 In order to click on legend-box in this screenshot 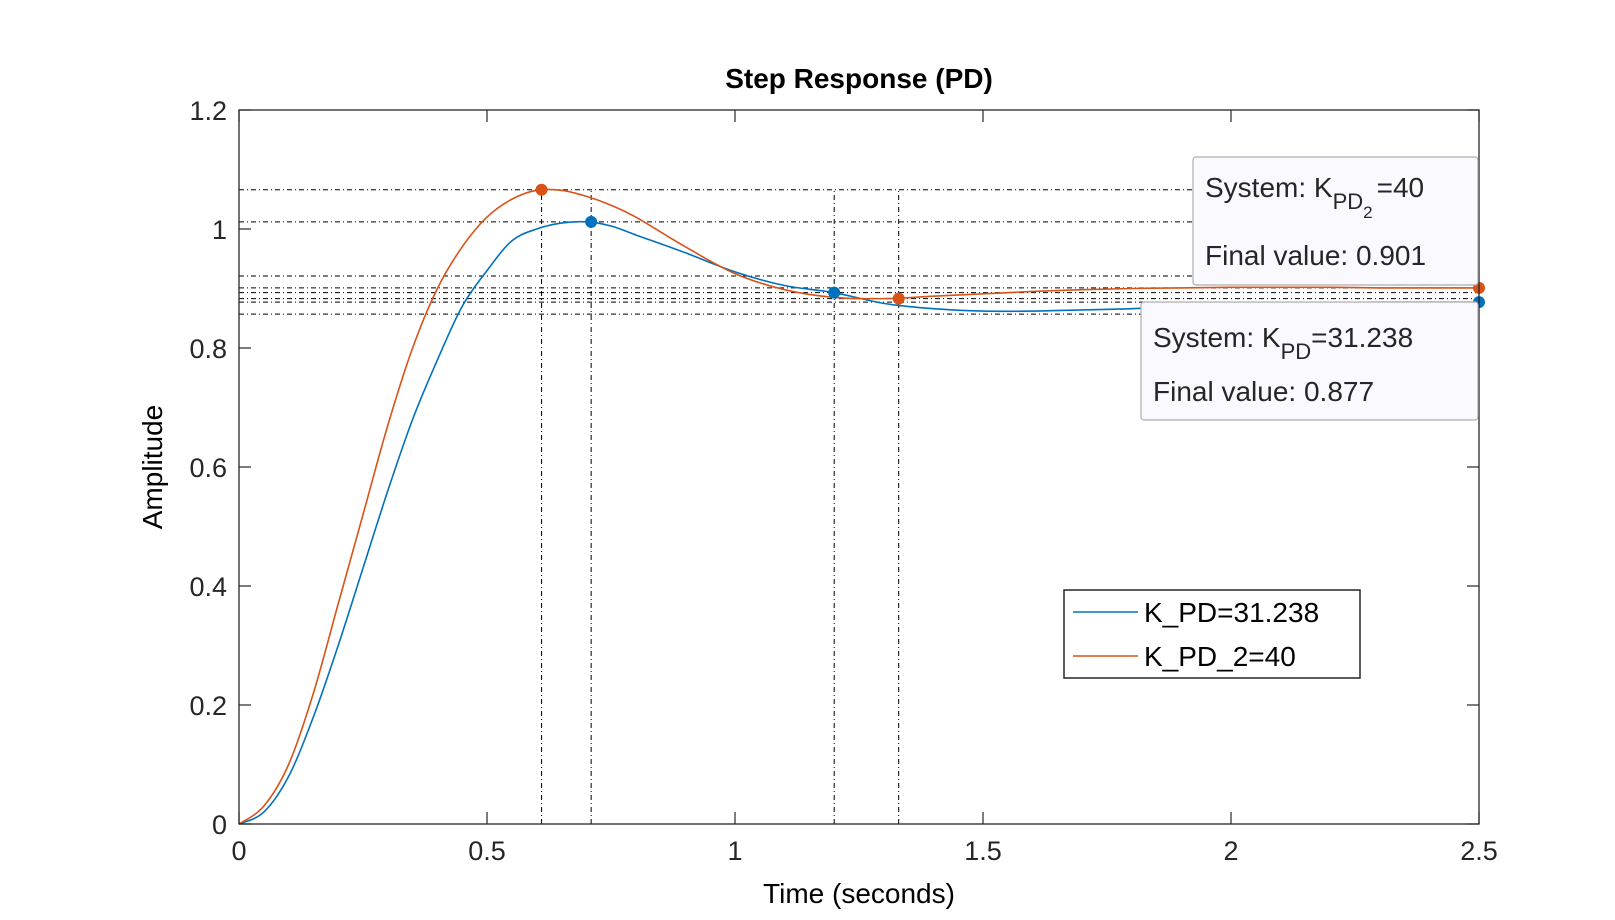, I will do `click(1212, 634)`.